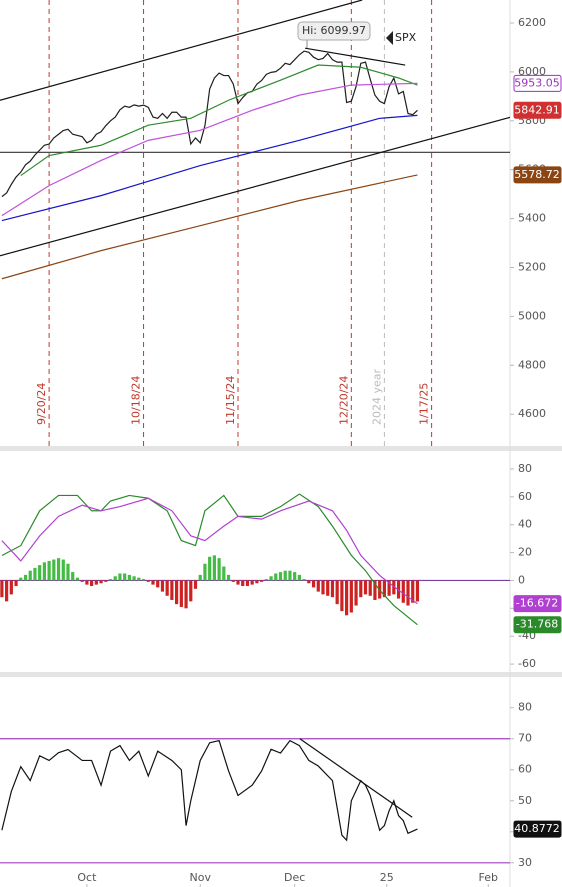  What do you see at coordinates (525, 738) in the screenshot?
I see `y-tick-label: 70` at bounding box center [525, 738].